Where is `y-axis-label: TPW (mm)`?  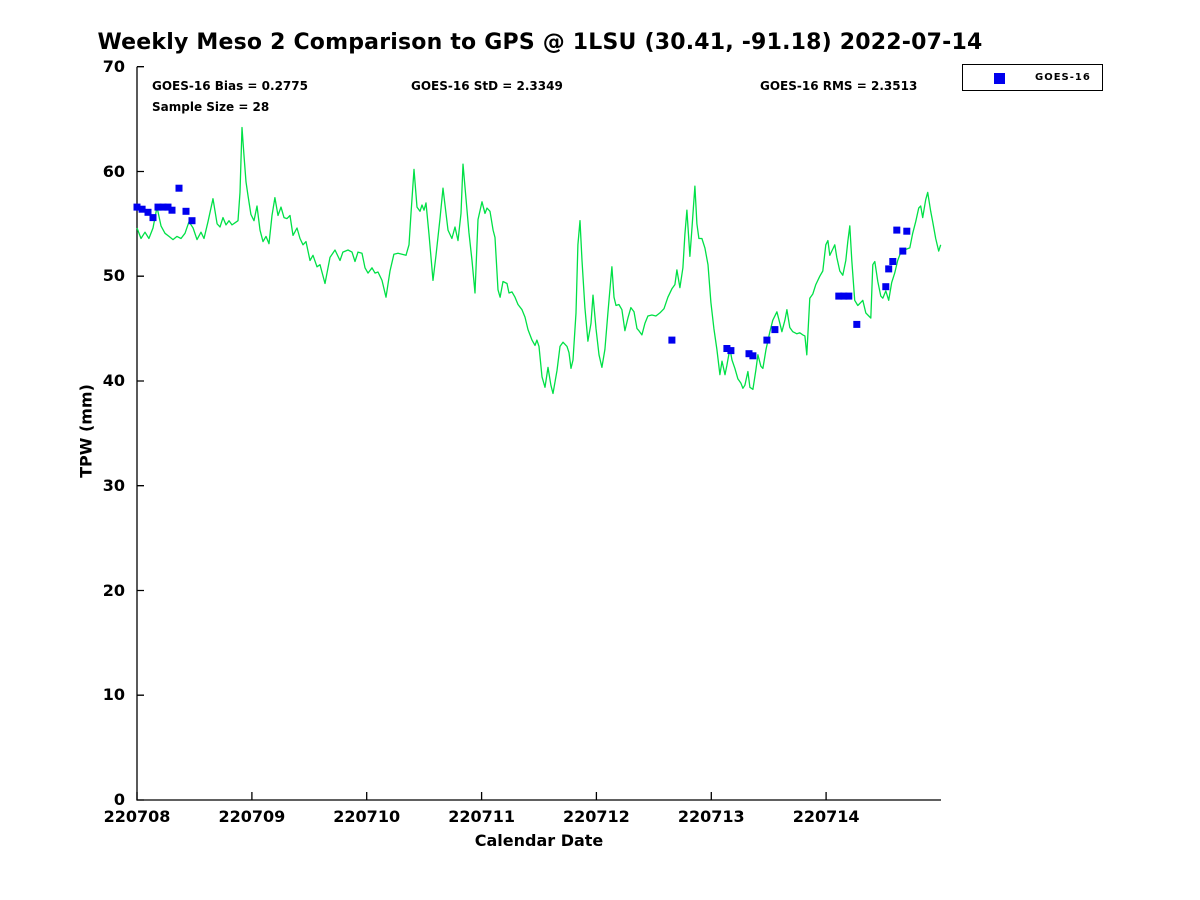
y-axis-label: TPW (mm) is located at coordinates (86, 431).